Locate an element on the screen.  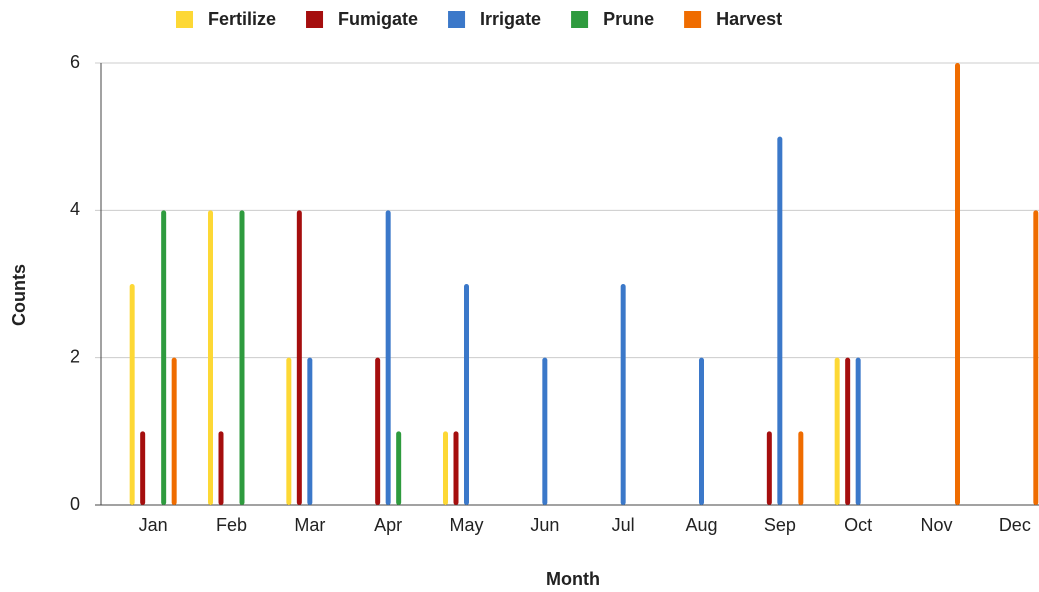
x-tick-label: Jun is located at coordinates (544, 525).